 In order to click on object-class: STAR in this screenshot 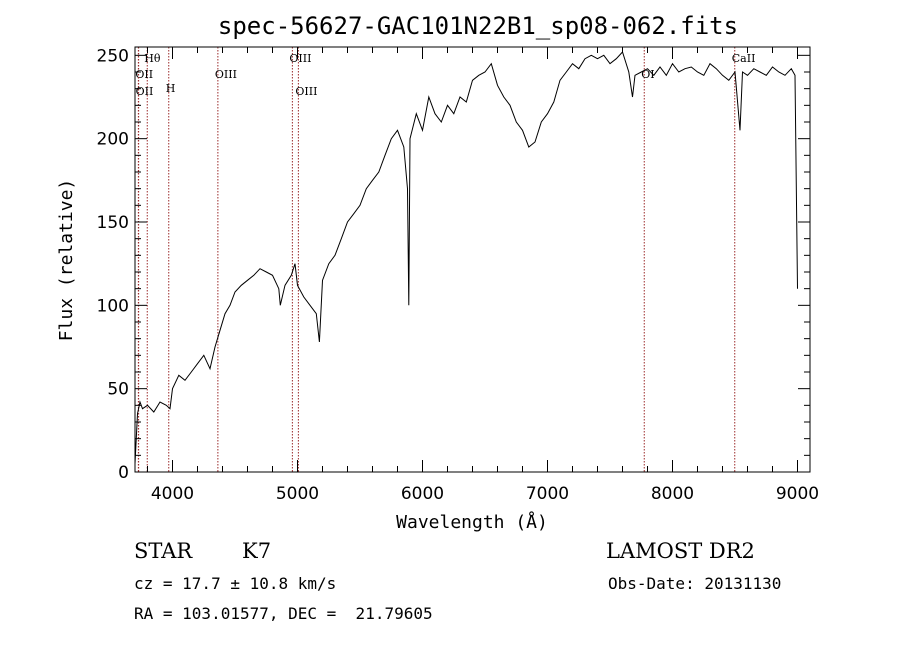, I will do `click(163, 551)`.